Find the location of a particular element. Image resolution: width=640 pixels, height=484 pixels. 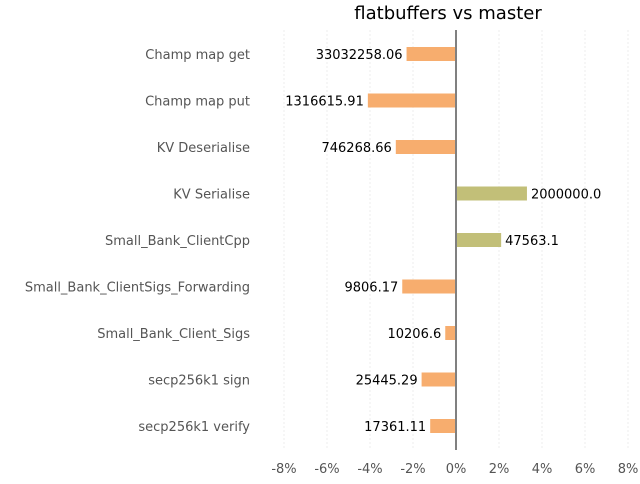

chart-title: flatbuffers vs master is located at coordinates (448, 13).